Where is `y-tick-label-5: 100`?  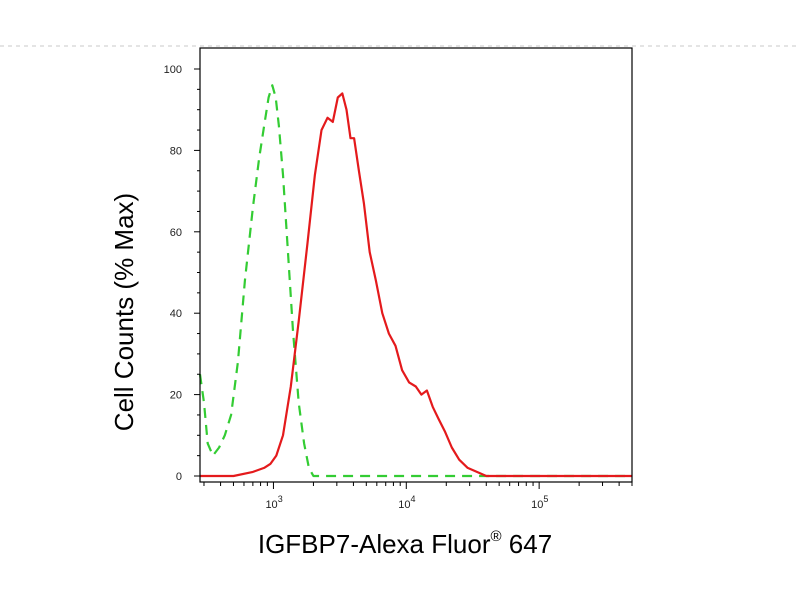
y-tick-label-5: 100 is located at coordinates (173, 70).